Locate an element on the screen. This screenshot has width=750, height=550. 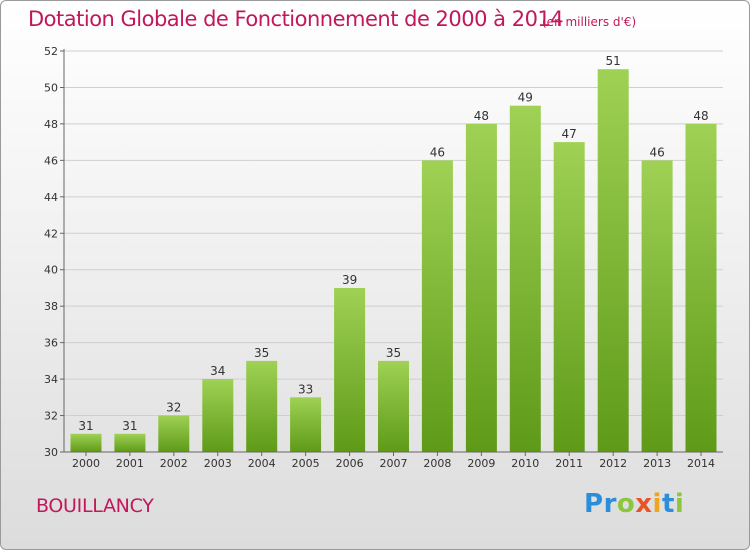
bar-2001 is located at coordinates (130, 442).